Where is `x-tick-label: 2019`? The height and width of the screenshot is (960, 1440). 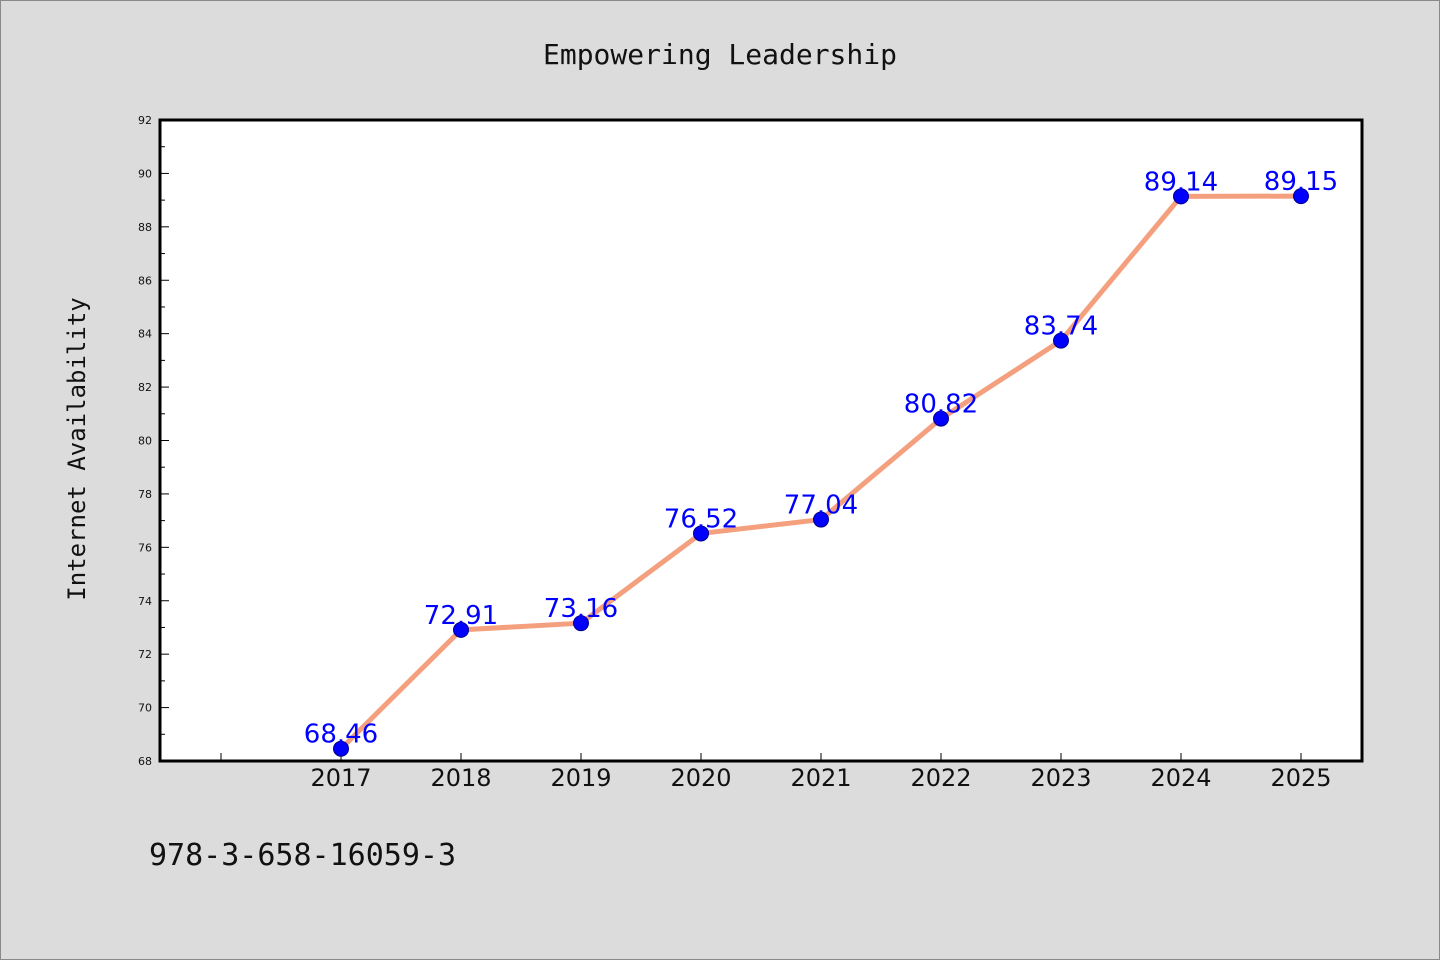
x-tick-label: 2019 is located at coordinates (580, 778).